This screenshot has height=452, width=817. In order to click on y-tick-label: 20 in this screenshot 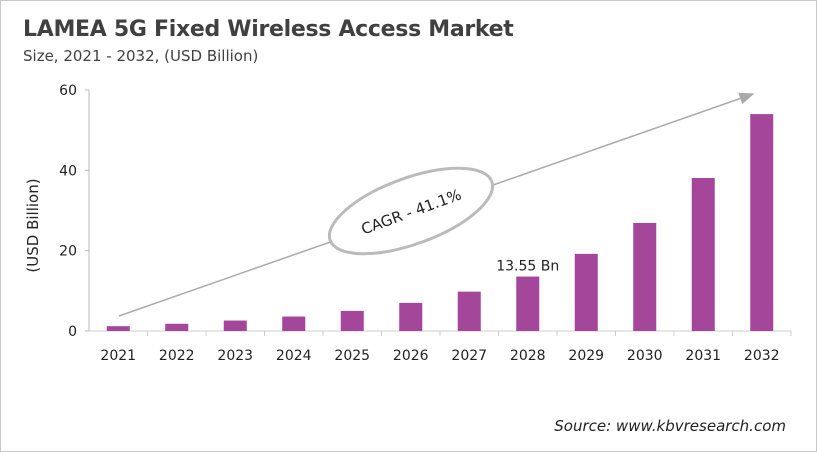, I will do `click(68, 252)`.